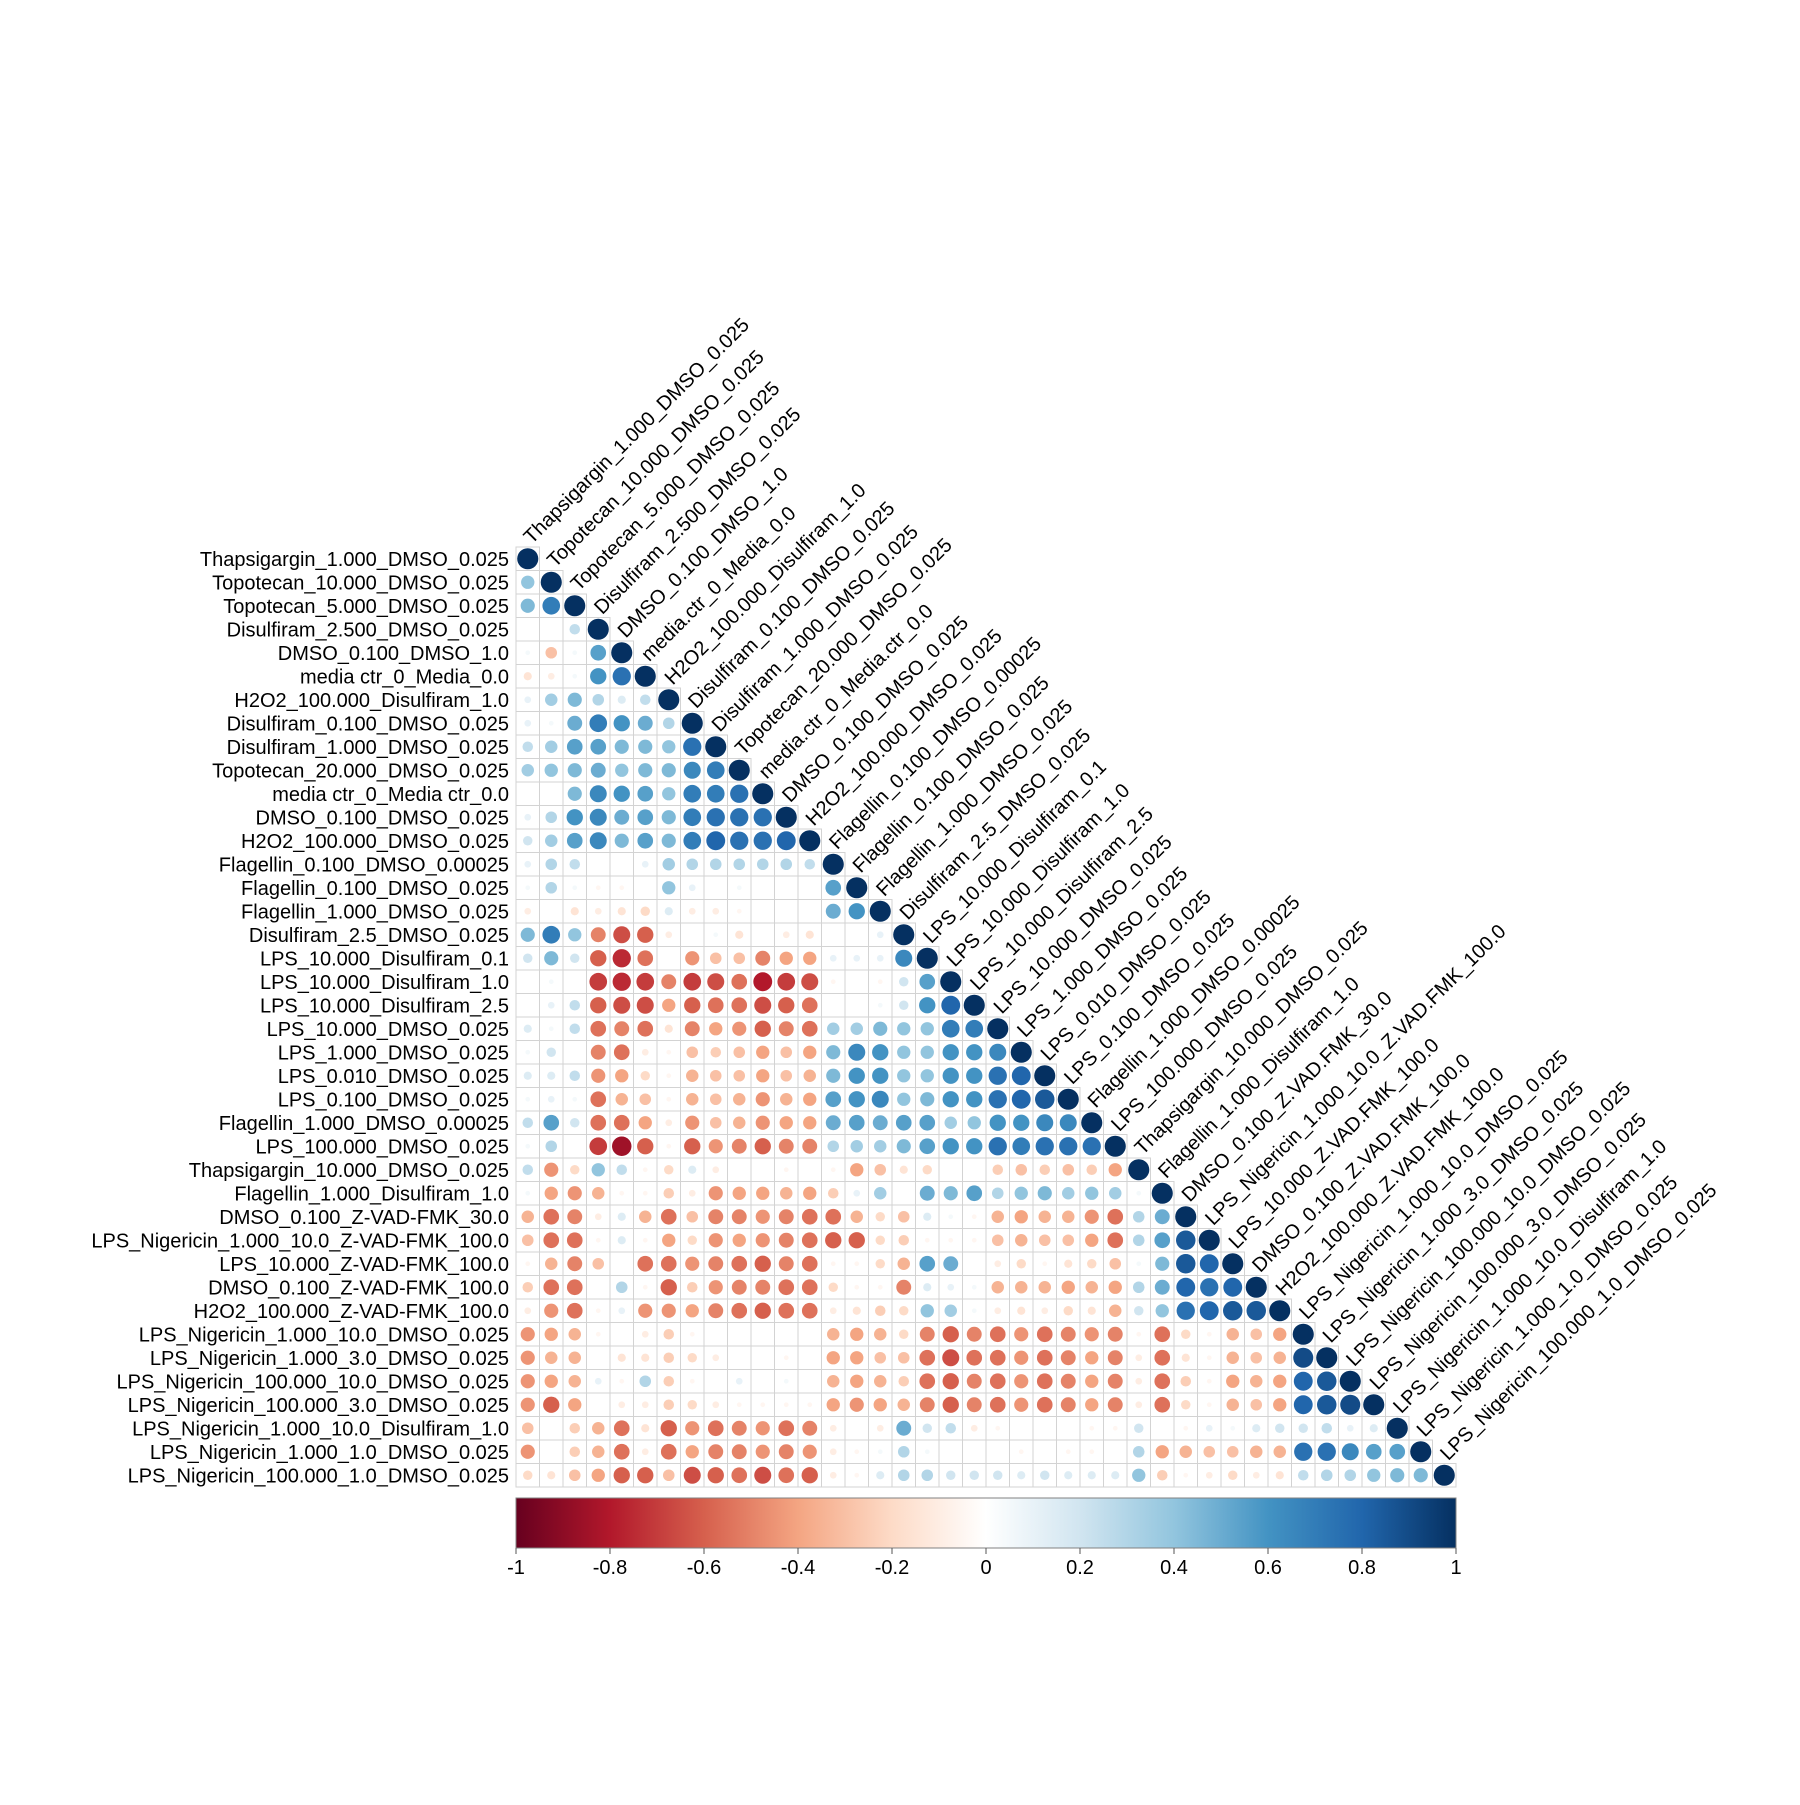  Describe the element at coordinates (366, 607) in the screenshot. I see `row-label: Topotecan_5.000_DMSO_0.025` at that location.